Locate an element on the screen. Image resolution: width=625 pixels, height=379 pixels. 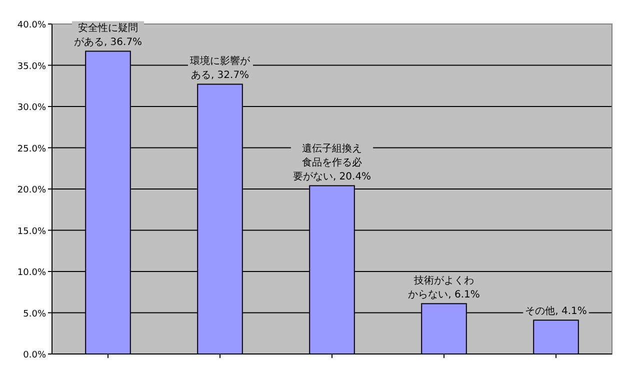
data-label: その他, 4.1% is located at coordinates (556, 311).